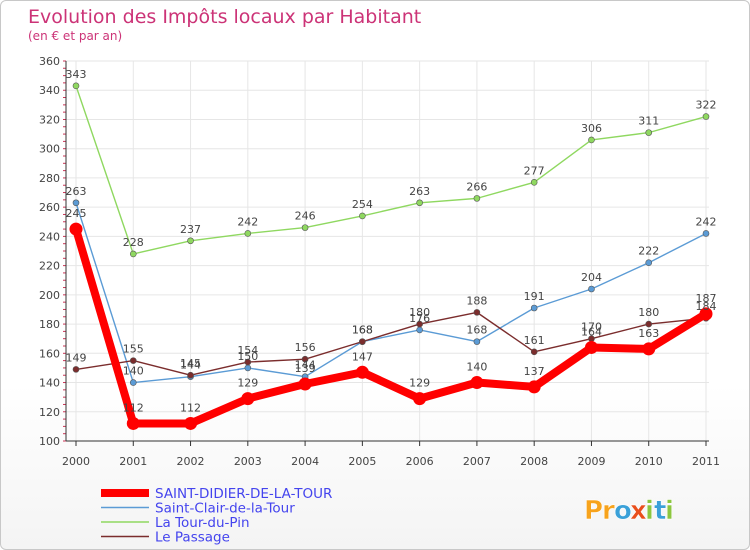 The width and height of the screenshot is (750, 550). Describe the element at coordinates (49, 90) in the screenshot. I see `y-tick-label: 340` at that location.